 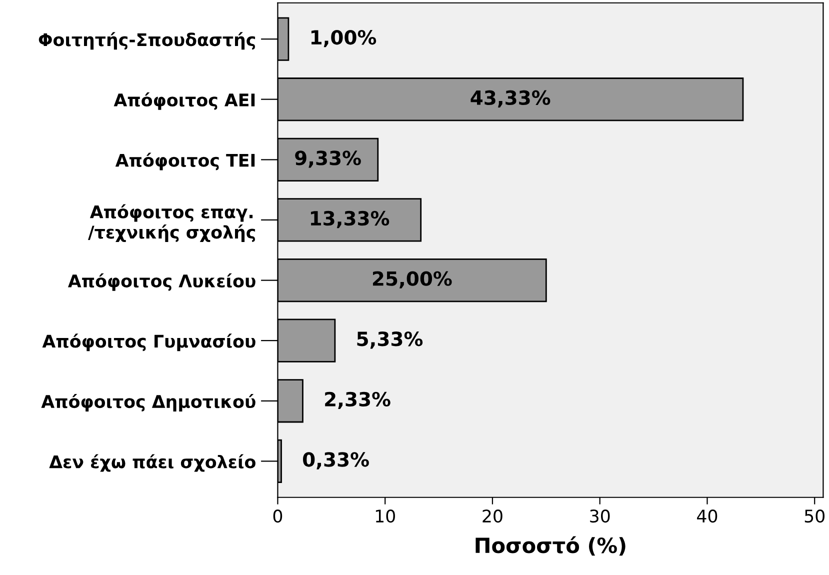 What do you see at coordinates (162, 282) in the screenshot?
I see `y-tick-label: Απόφοιτος Λυκείου` at bounding box center [162, 282].